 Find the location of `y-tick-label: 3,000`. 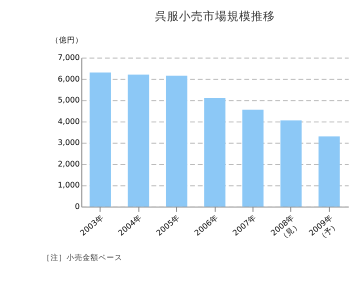

y-tick-label: 3,000 is located at coordinates (69, 143).